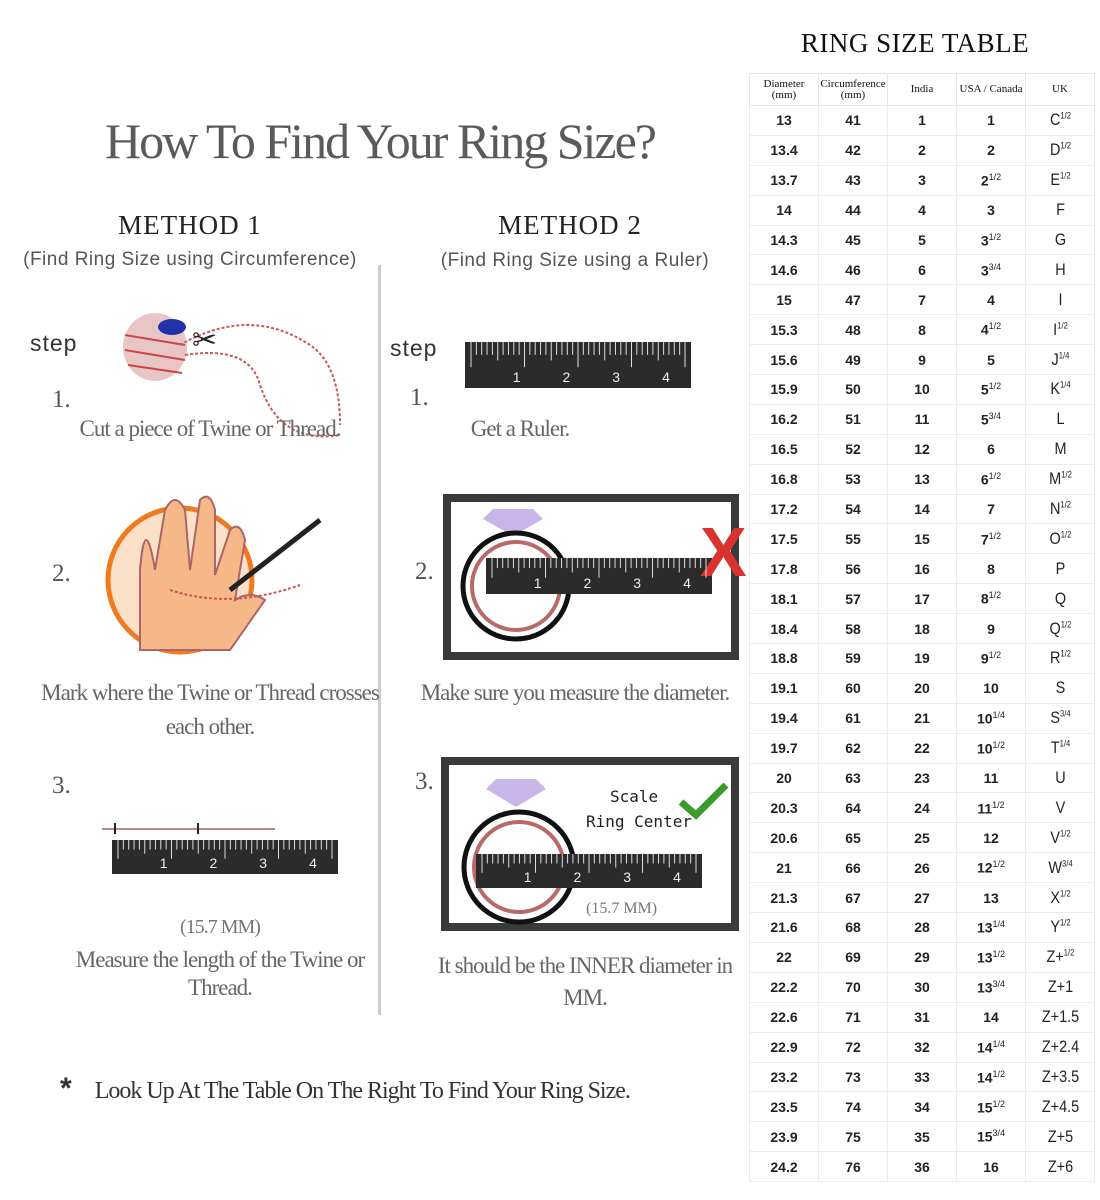 The height and width of the screenshot is (1200, 1100). I want to click on table-row: 19.7 62 22 101/2 T1/4, so click(922, 748).